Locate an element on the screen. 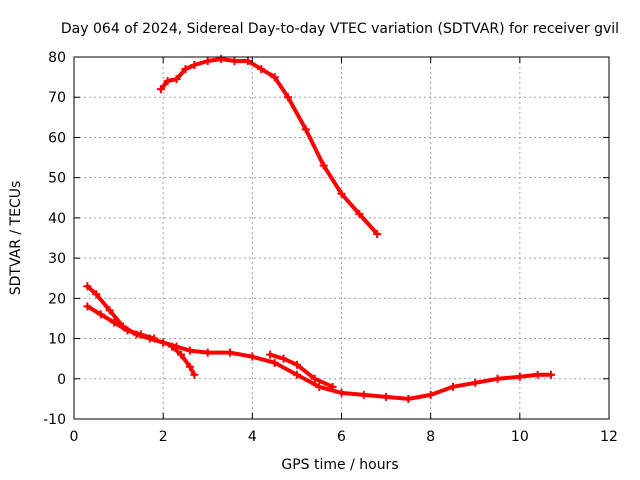  x-axis-label: GPS time / hours is located at coordinates (339, 465).